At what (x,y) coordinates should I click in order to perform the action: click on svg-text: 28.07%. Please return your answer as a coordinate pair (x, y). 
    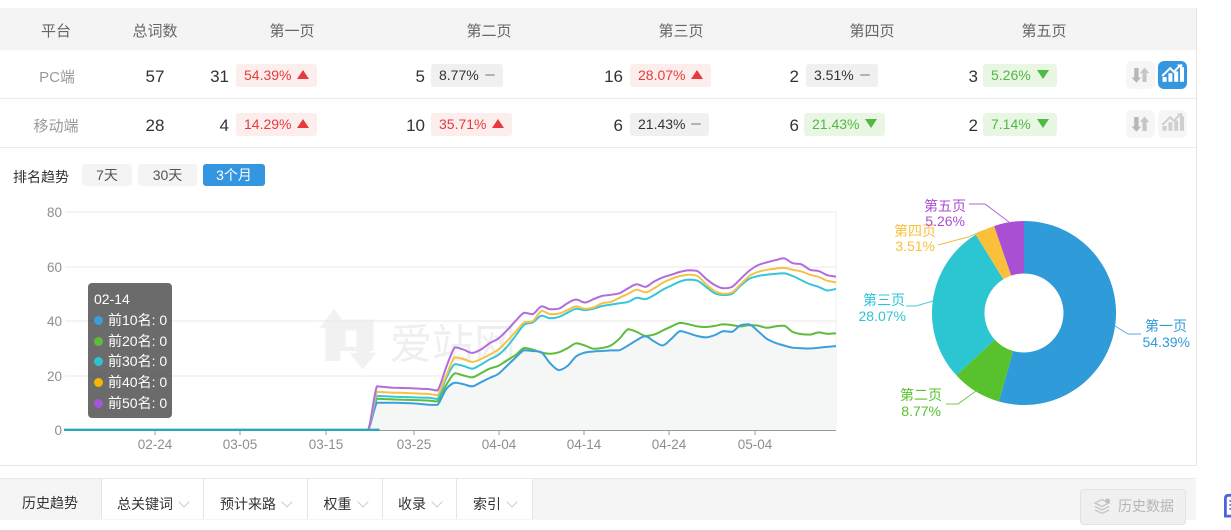
    Looking at the image, I should click on (882, 316).